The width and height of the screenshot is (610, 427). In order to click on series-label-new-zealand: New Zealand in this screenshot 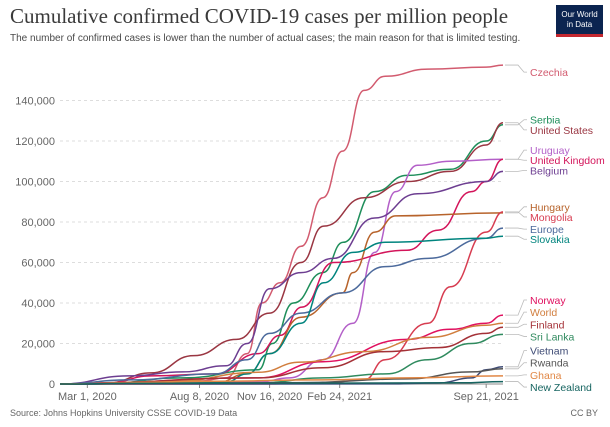, I will do `click(561, 388)`.